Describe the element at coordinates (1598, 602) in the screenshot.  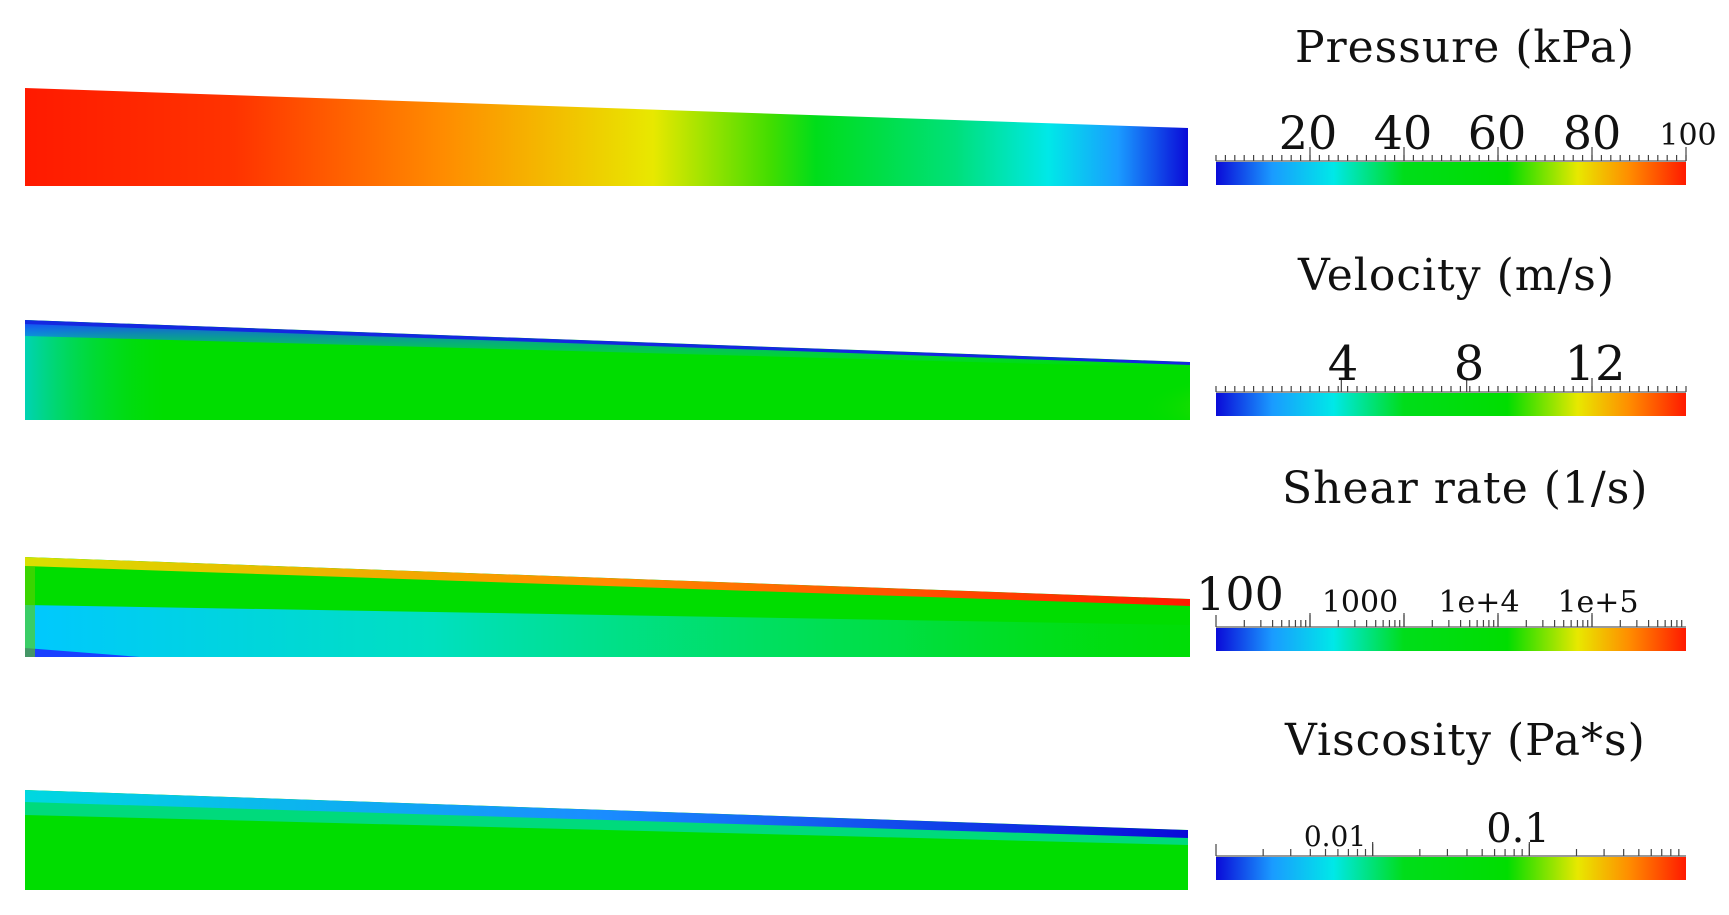
I see `shear-rate-tick-label: 1e+5` at that location.